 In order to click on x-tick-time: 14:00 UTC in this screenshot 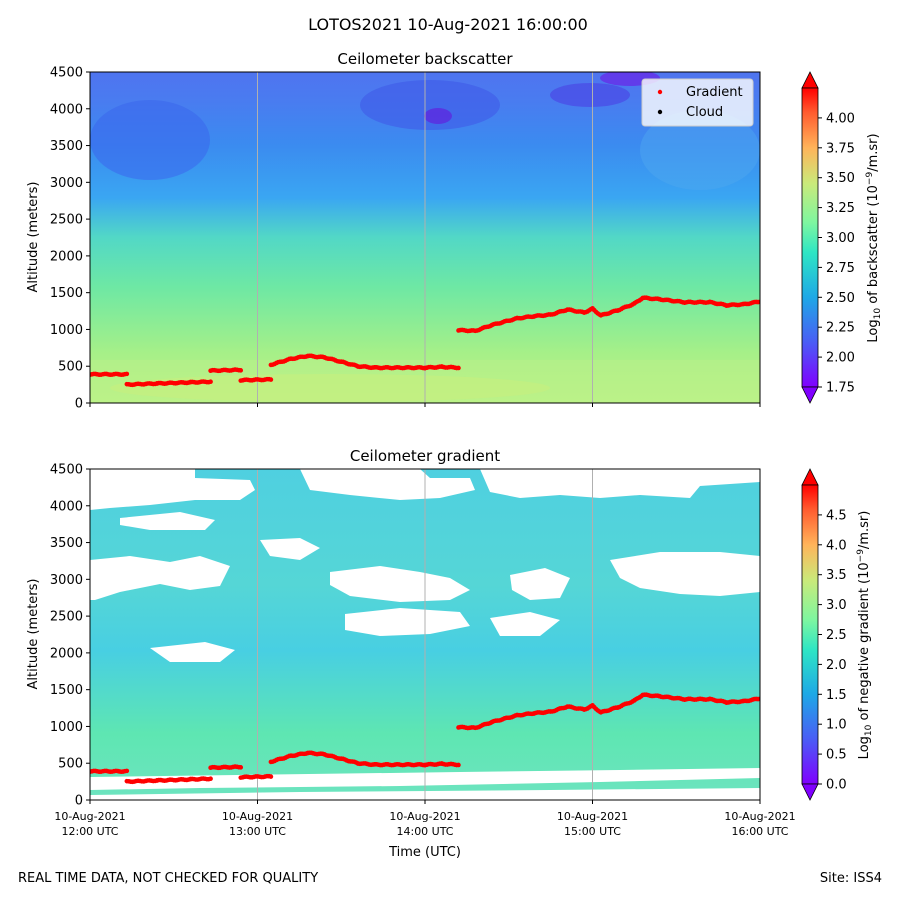, I will do `click(424, 831)`.